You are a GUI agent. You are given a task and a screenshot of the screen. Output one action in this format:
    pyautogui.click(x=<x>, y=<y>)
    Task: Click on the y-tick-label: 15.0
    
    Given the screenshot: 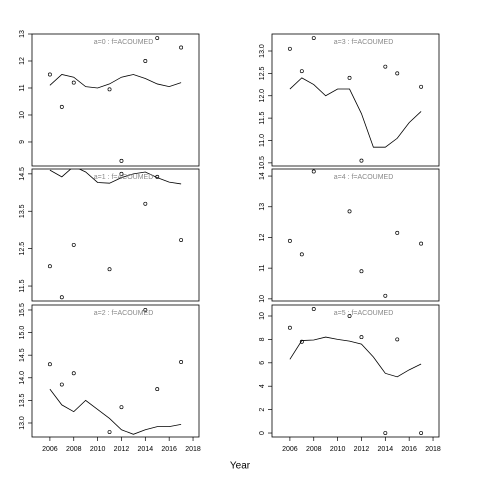 What is the action you would take?
    pyautogui.click(x=22, y=333)
    